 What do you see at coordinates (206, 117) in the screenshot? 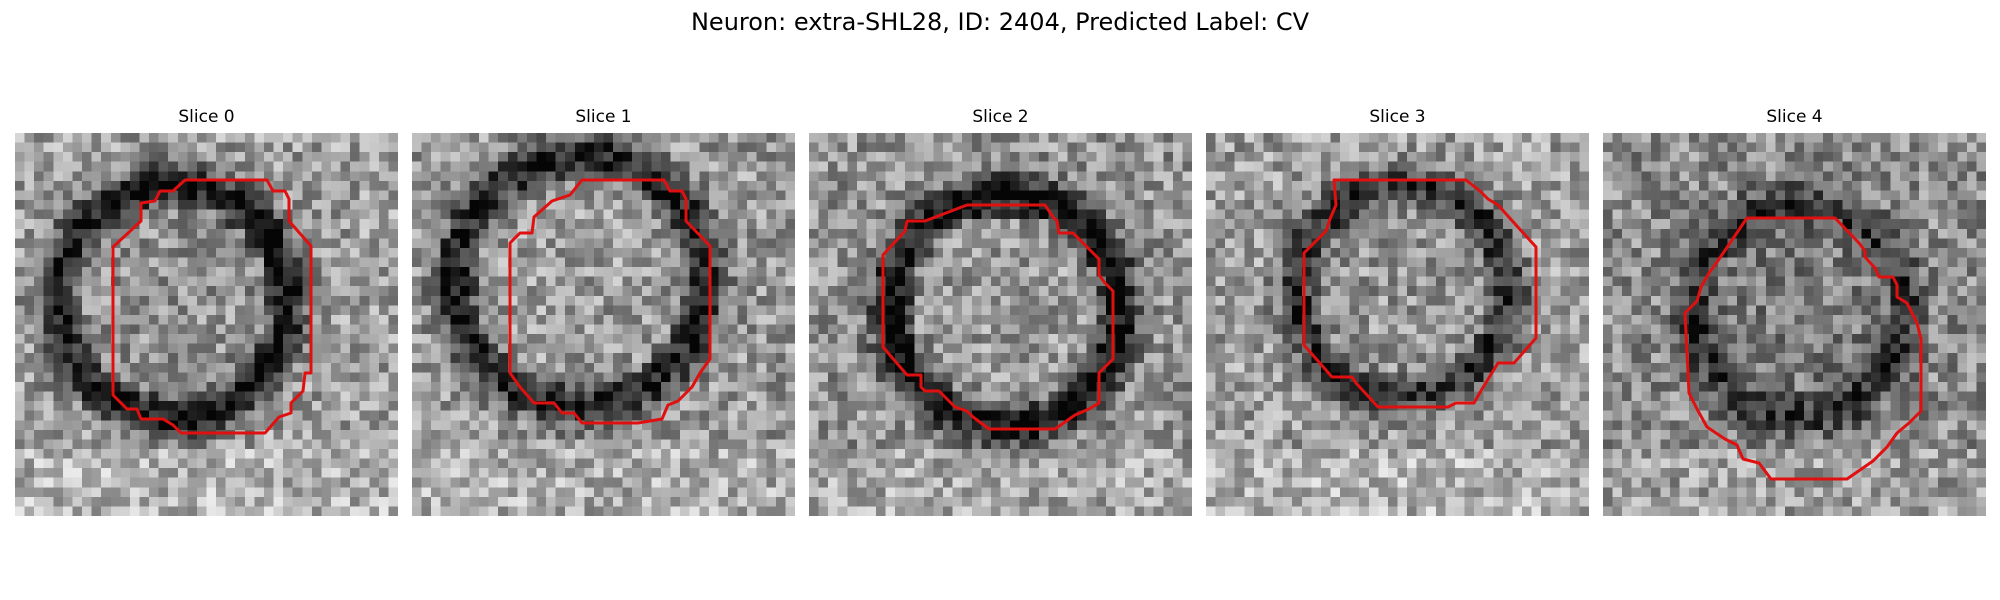
I see `slice-title-0: Slice 0` at bounding box center [206, 117].